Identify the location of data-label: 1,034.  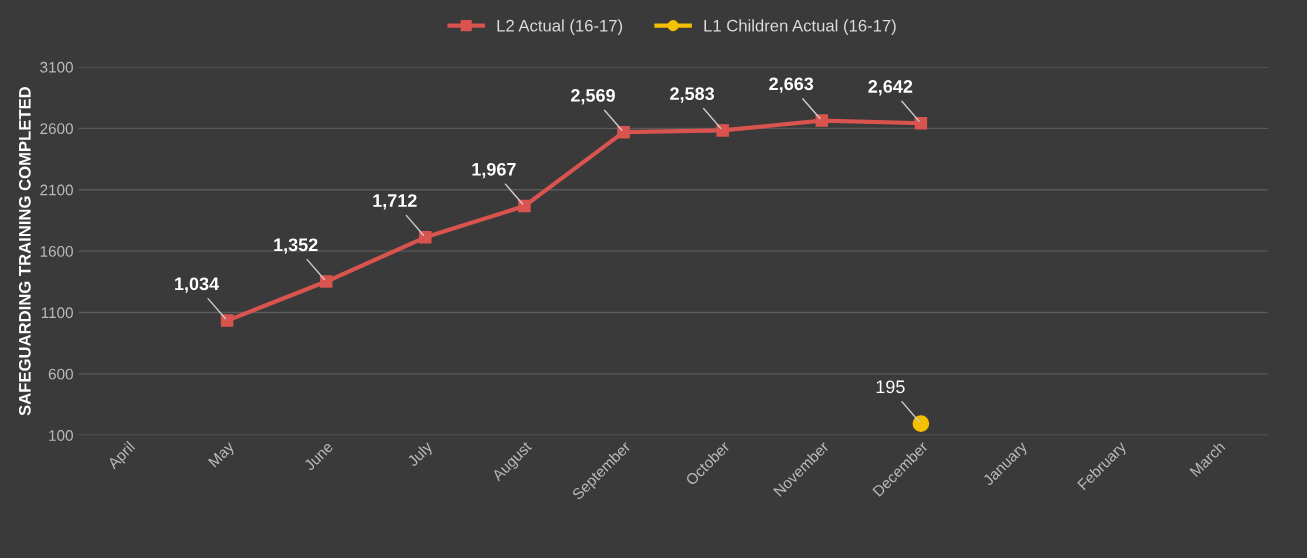
(197, 285).